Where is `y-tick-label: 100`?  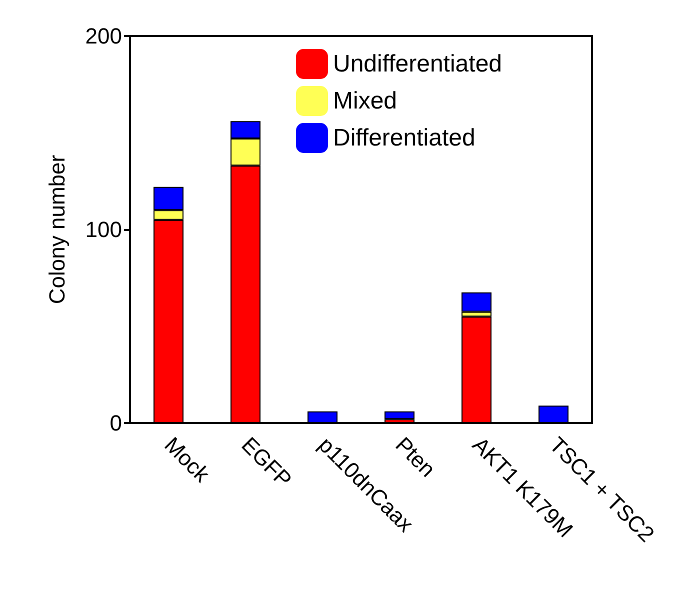
y-tick-label: 100 is located at coordinates (103, 229).